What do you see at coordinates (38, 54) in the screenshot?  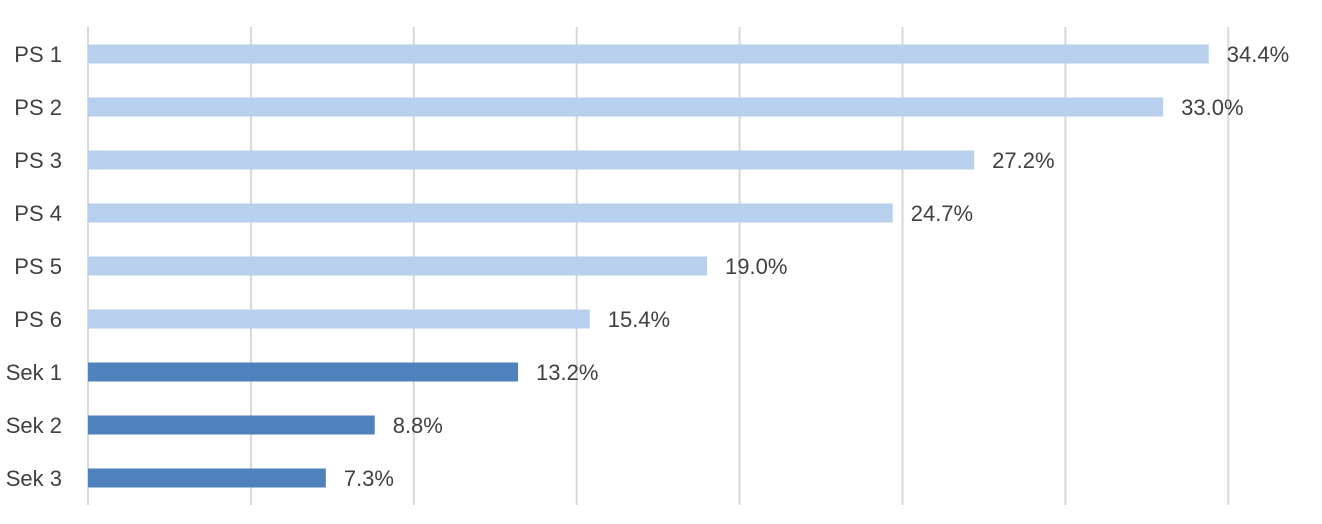 I see `category-label: PS 1` at bounding box center [38, 54].